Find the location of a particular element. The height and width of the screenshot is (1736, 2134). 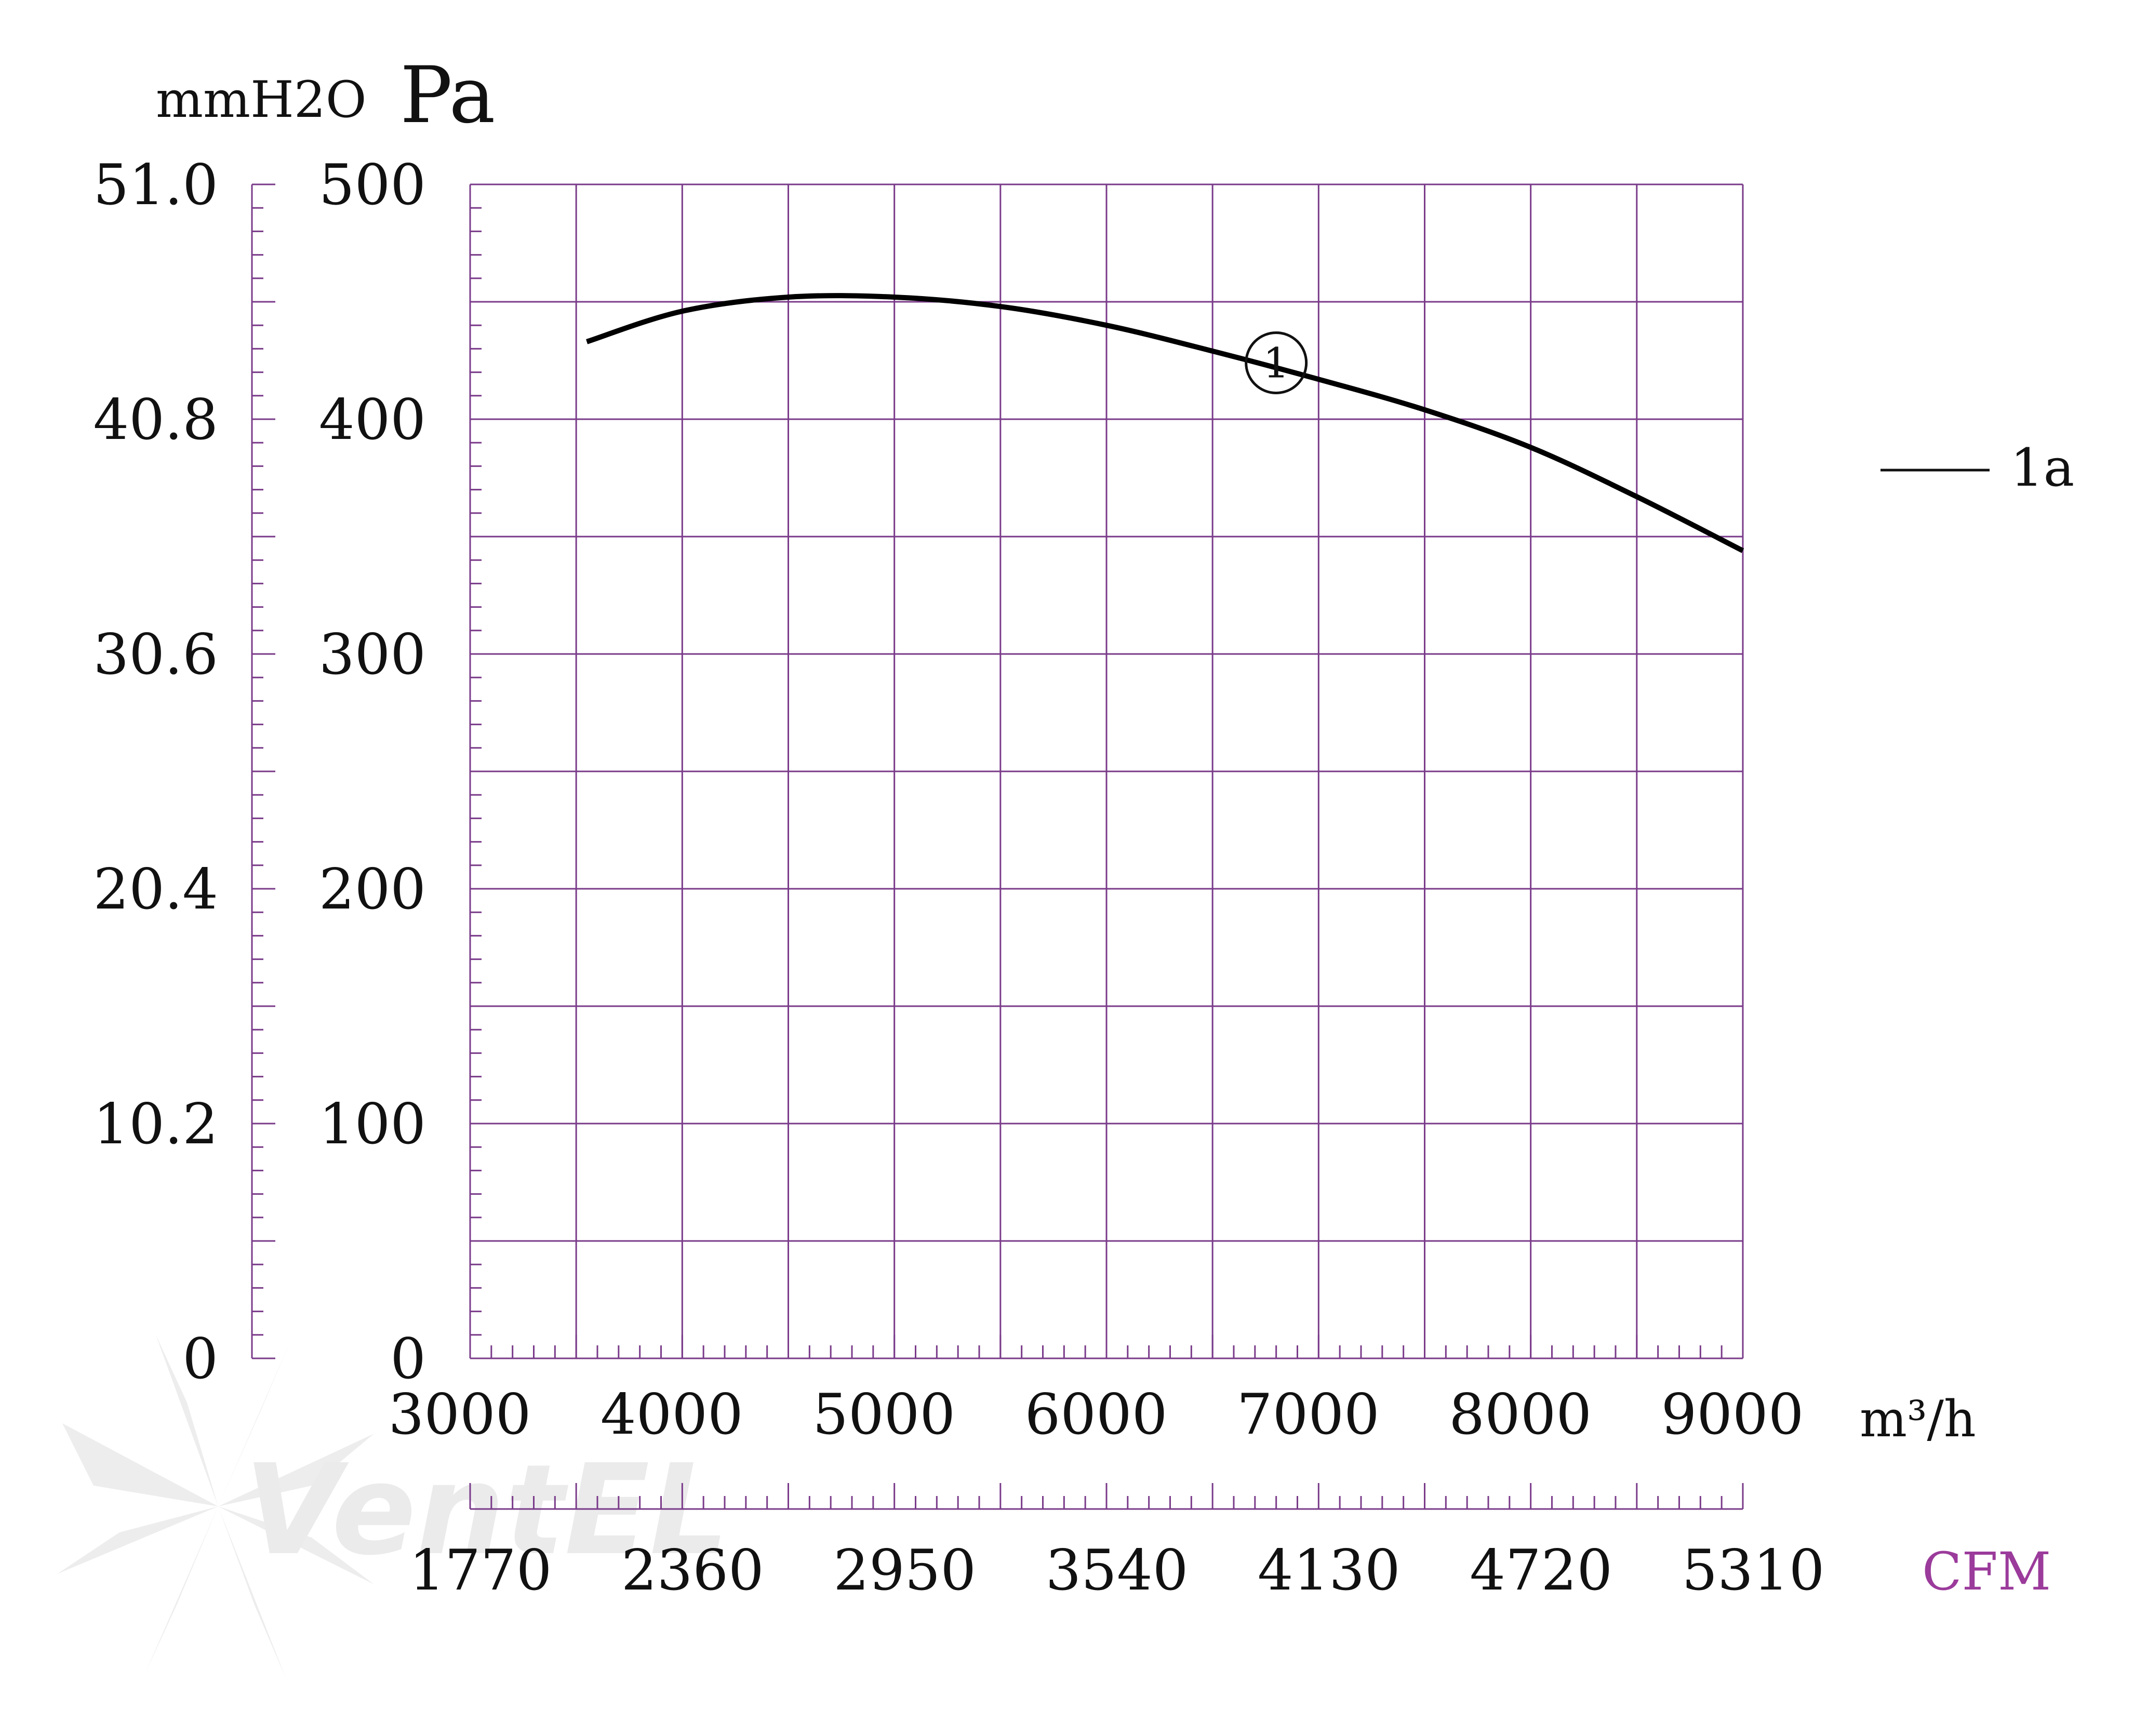

x-tick-label: 3000 is located at coordinates (460, 1414).